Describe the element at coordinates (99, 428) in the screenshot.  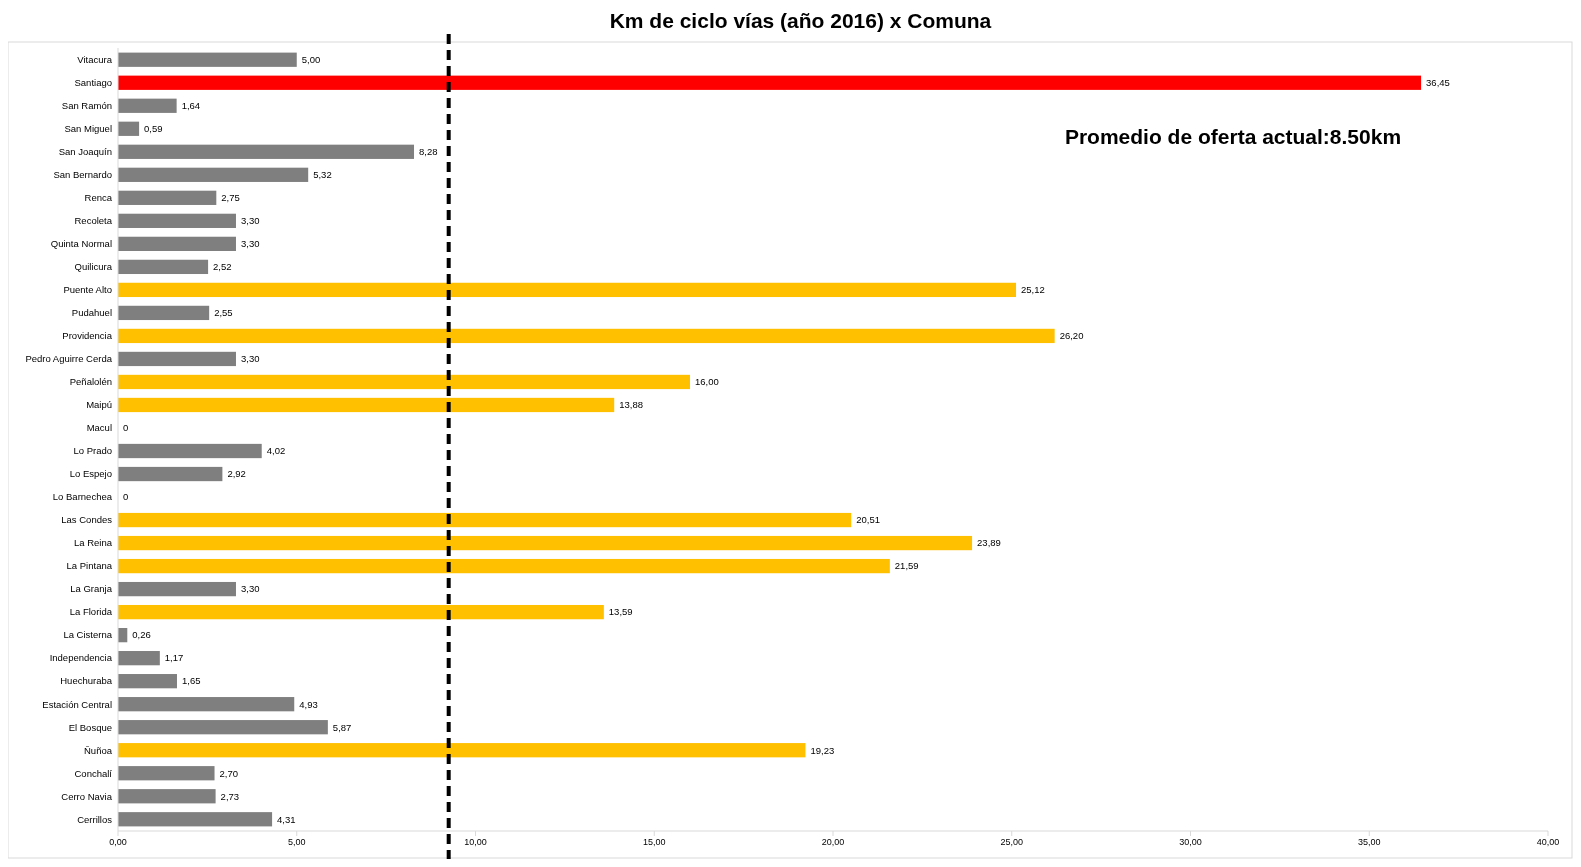
I see `y-tick-label: Macul` at that location.